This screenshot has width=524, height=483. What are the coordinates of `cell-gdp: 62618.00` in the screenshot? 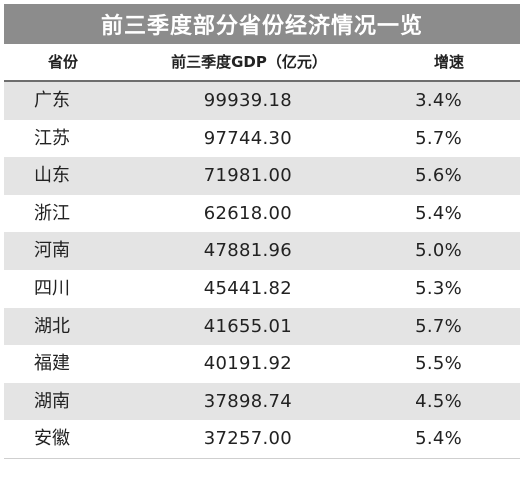 It's located at (247, 213).